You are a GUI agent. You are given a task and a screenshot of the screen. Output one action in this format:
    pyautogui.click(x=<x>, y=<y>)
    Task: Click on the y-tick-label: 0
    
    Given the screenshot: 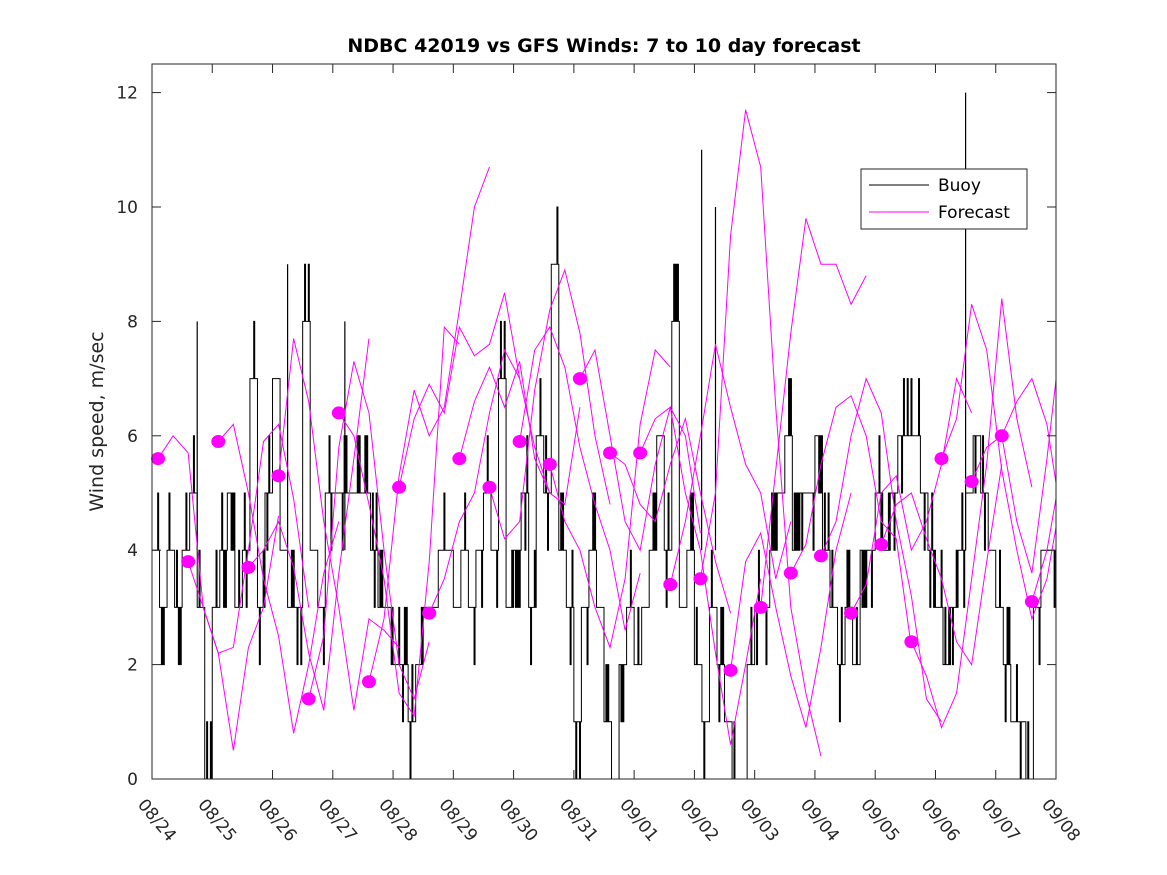 What is the action you would take?
    pyautogui.click(x=132, y=780)
    